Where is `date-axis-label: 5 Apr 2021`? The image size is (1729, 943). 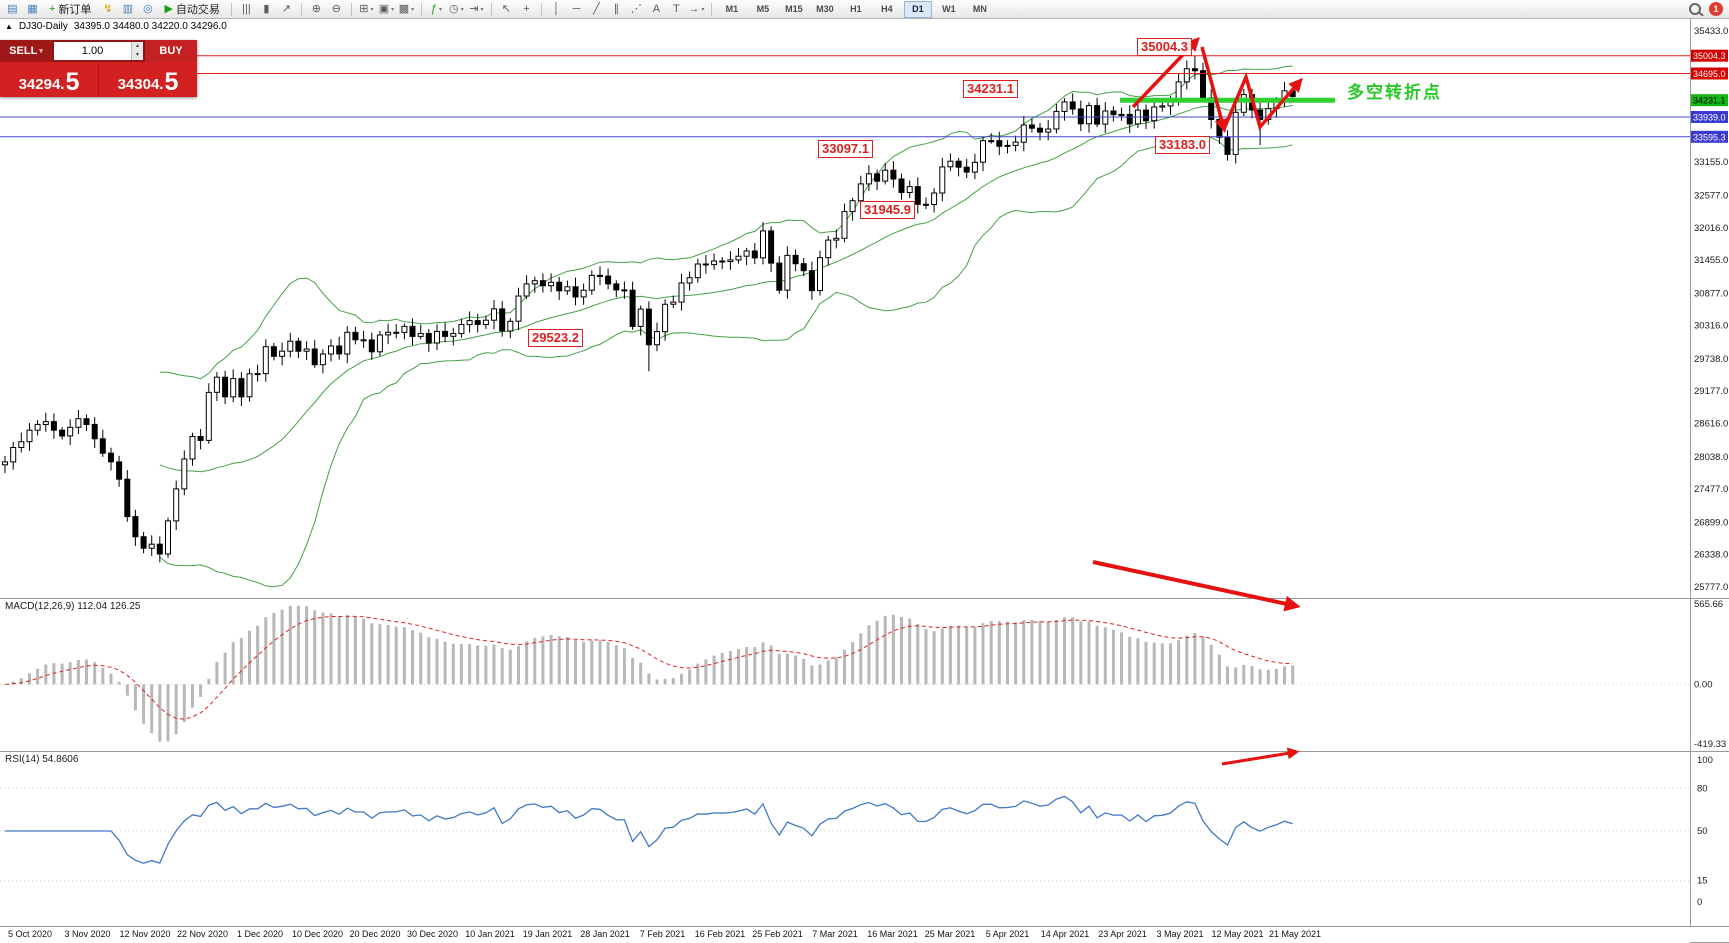 date-axis-label: 5 Apr 2021 is located at coordinates (1007, 934).